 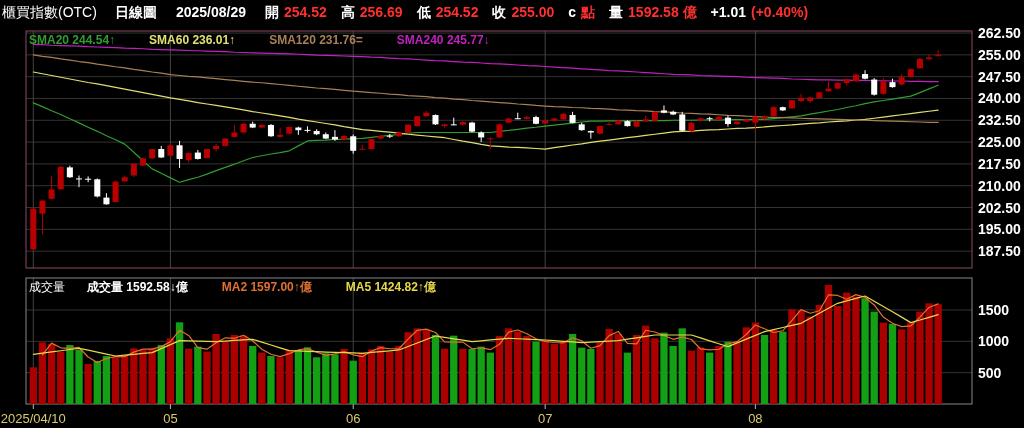 What do you see at coordinates (391, 287) in the screenshot?
I see `text: MA5 1424.82↑億` at bounding box center [391, 287].